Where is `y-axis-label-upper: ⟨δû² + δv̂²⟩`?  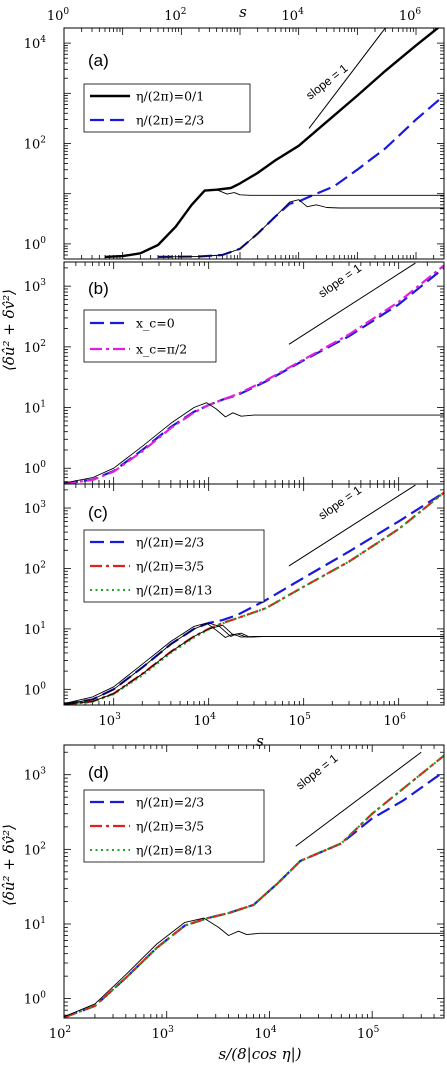
y-axis-label-upper: ⟨δû² + δv̂²⟩ is located at coordinates (9, 330).